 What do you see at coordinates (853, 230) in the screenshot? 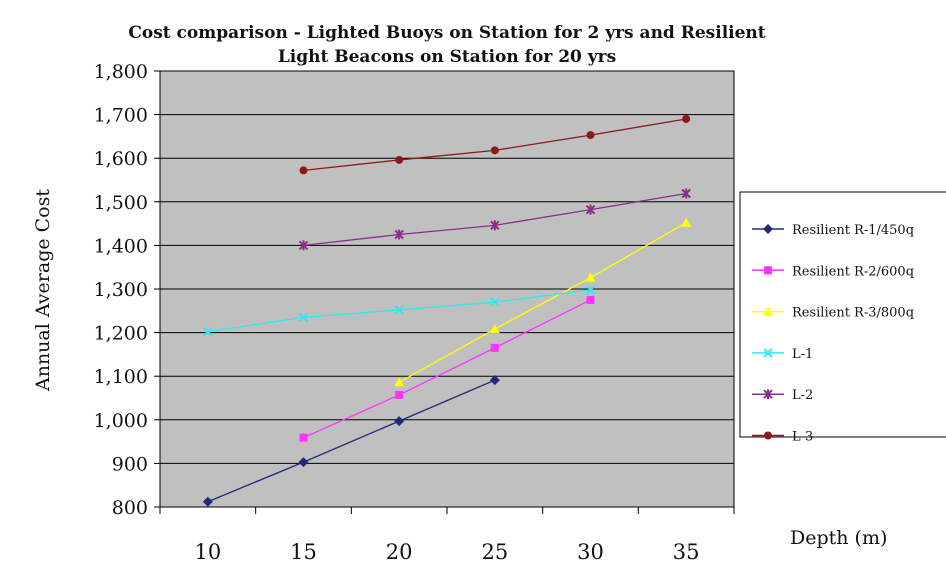
I see `legend-label: Resilient R-1/450q` at bounding box center [853, 230].